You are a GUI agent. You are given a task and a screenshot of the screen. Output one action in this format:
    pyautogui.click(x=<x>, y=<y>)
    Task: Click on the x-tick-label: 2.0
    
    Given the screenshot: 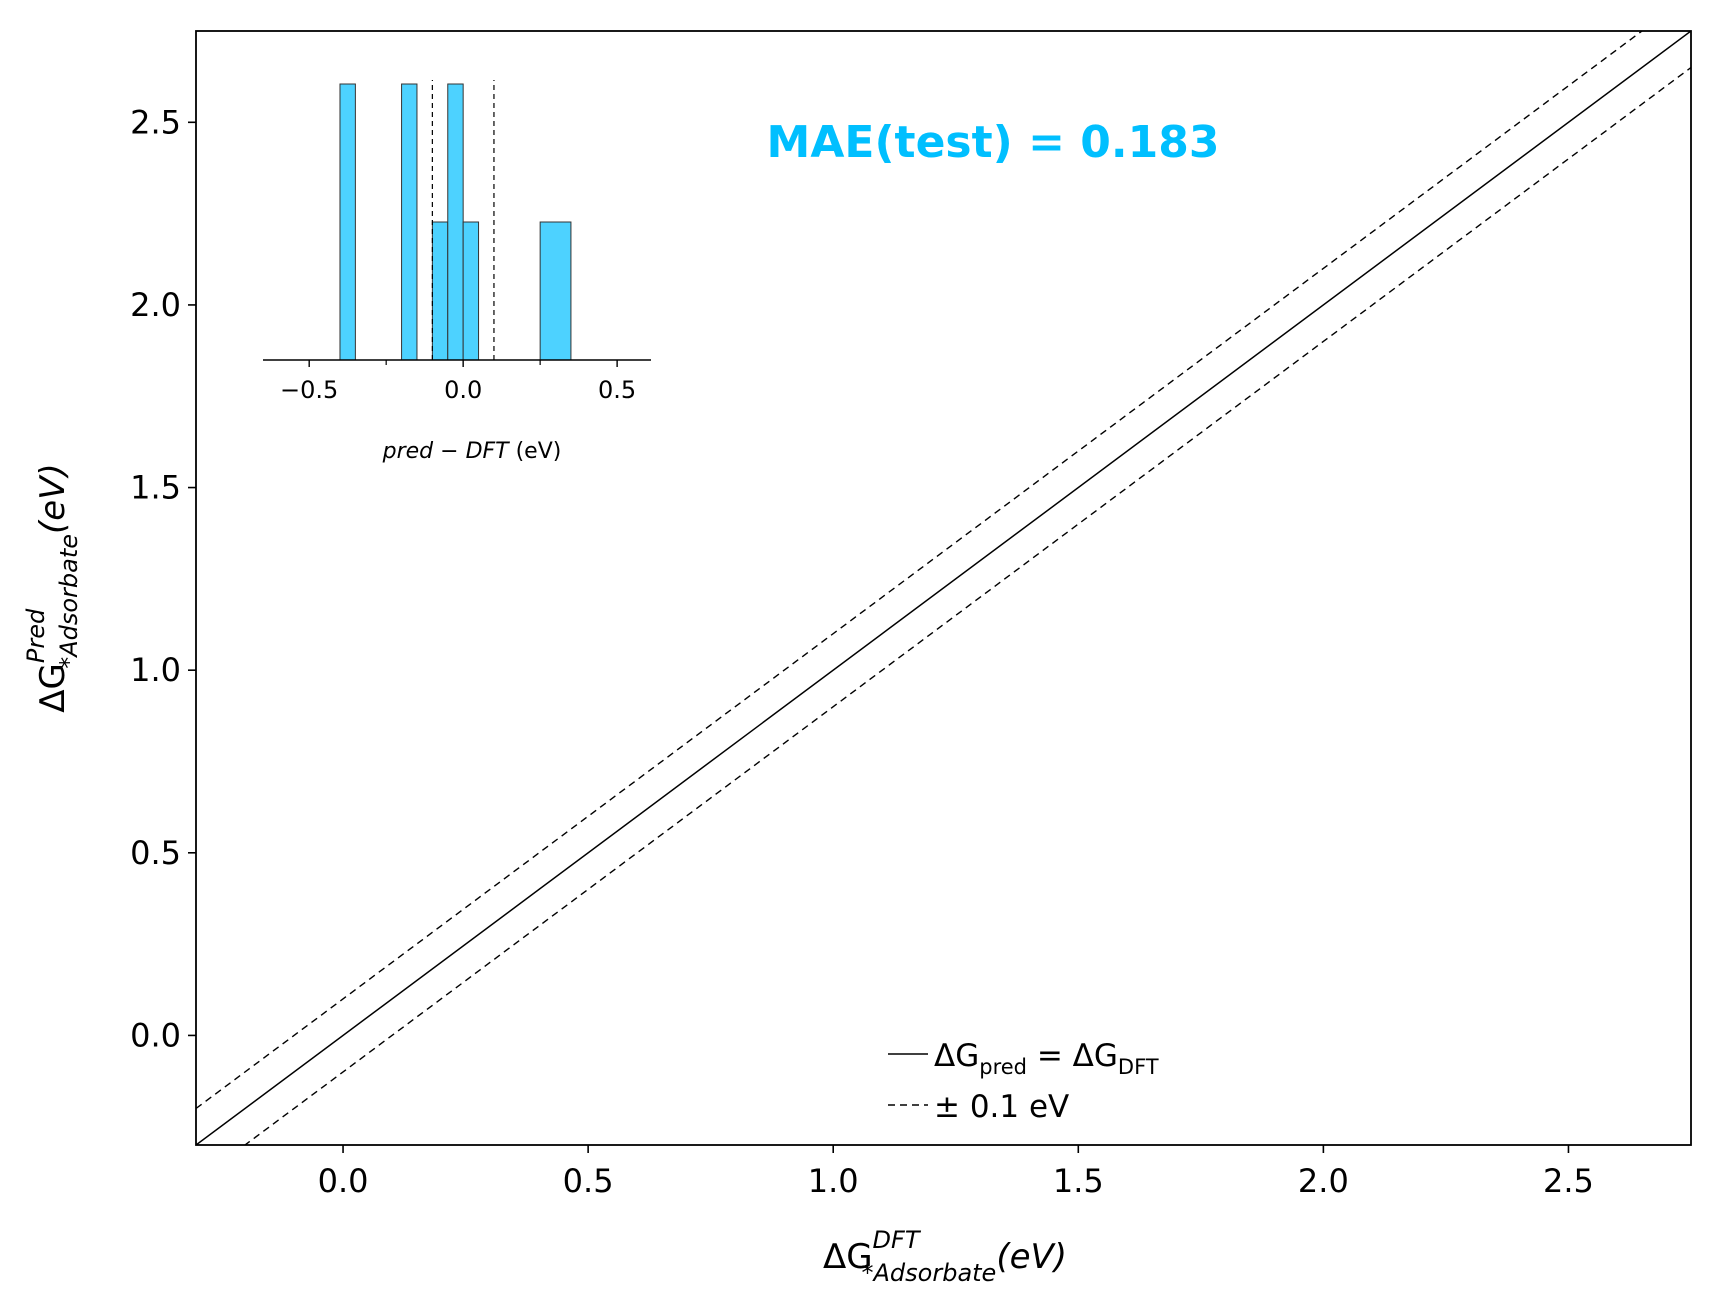 What is the action you would take?
    pyautogui.click(x=1323, y=1181)
    